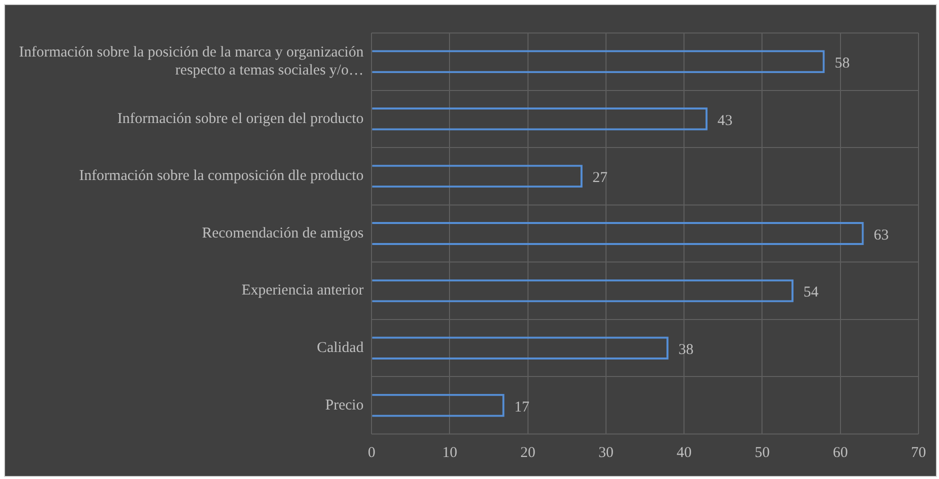  What do you see at coordinates (918, 452) in the screenshot?
I see `x-tick-label: 70` at bounding box center [918, 452].